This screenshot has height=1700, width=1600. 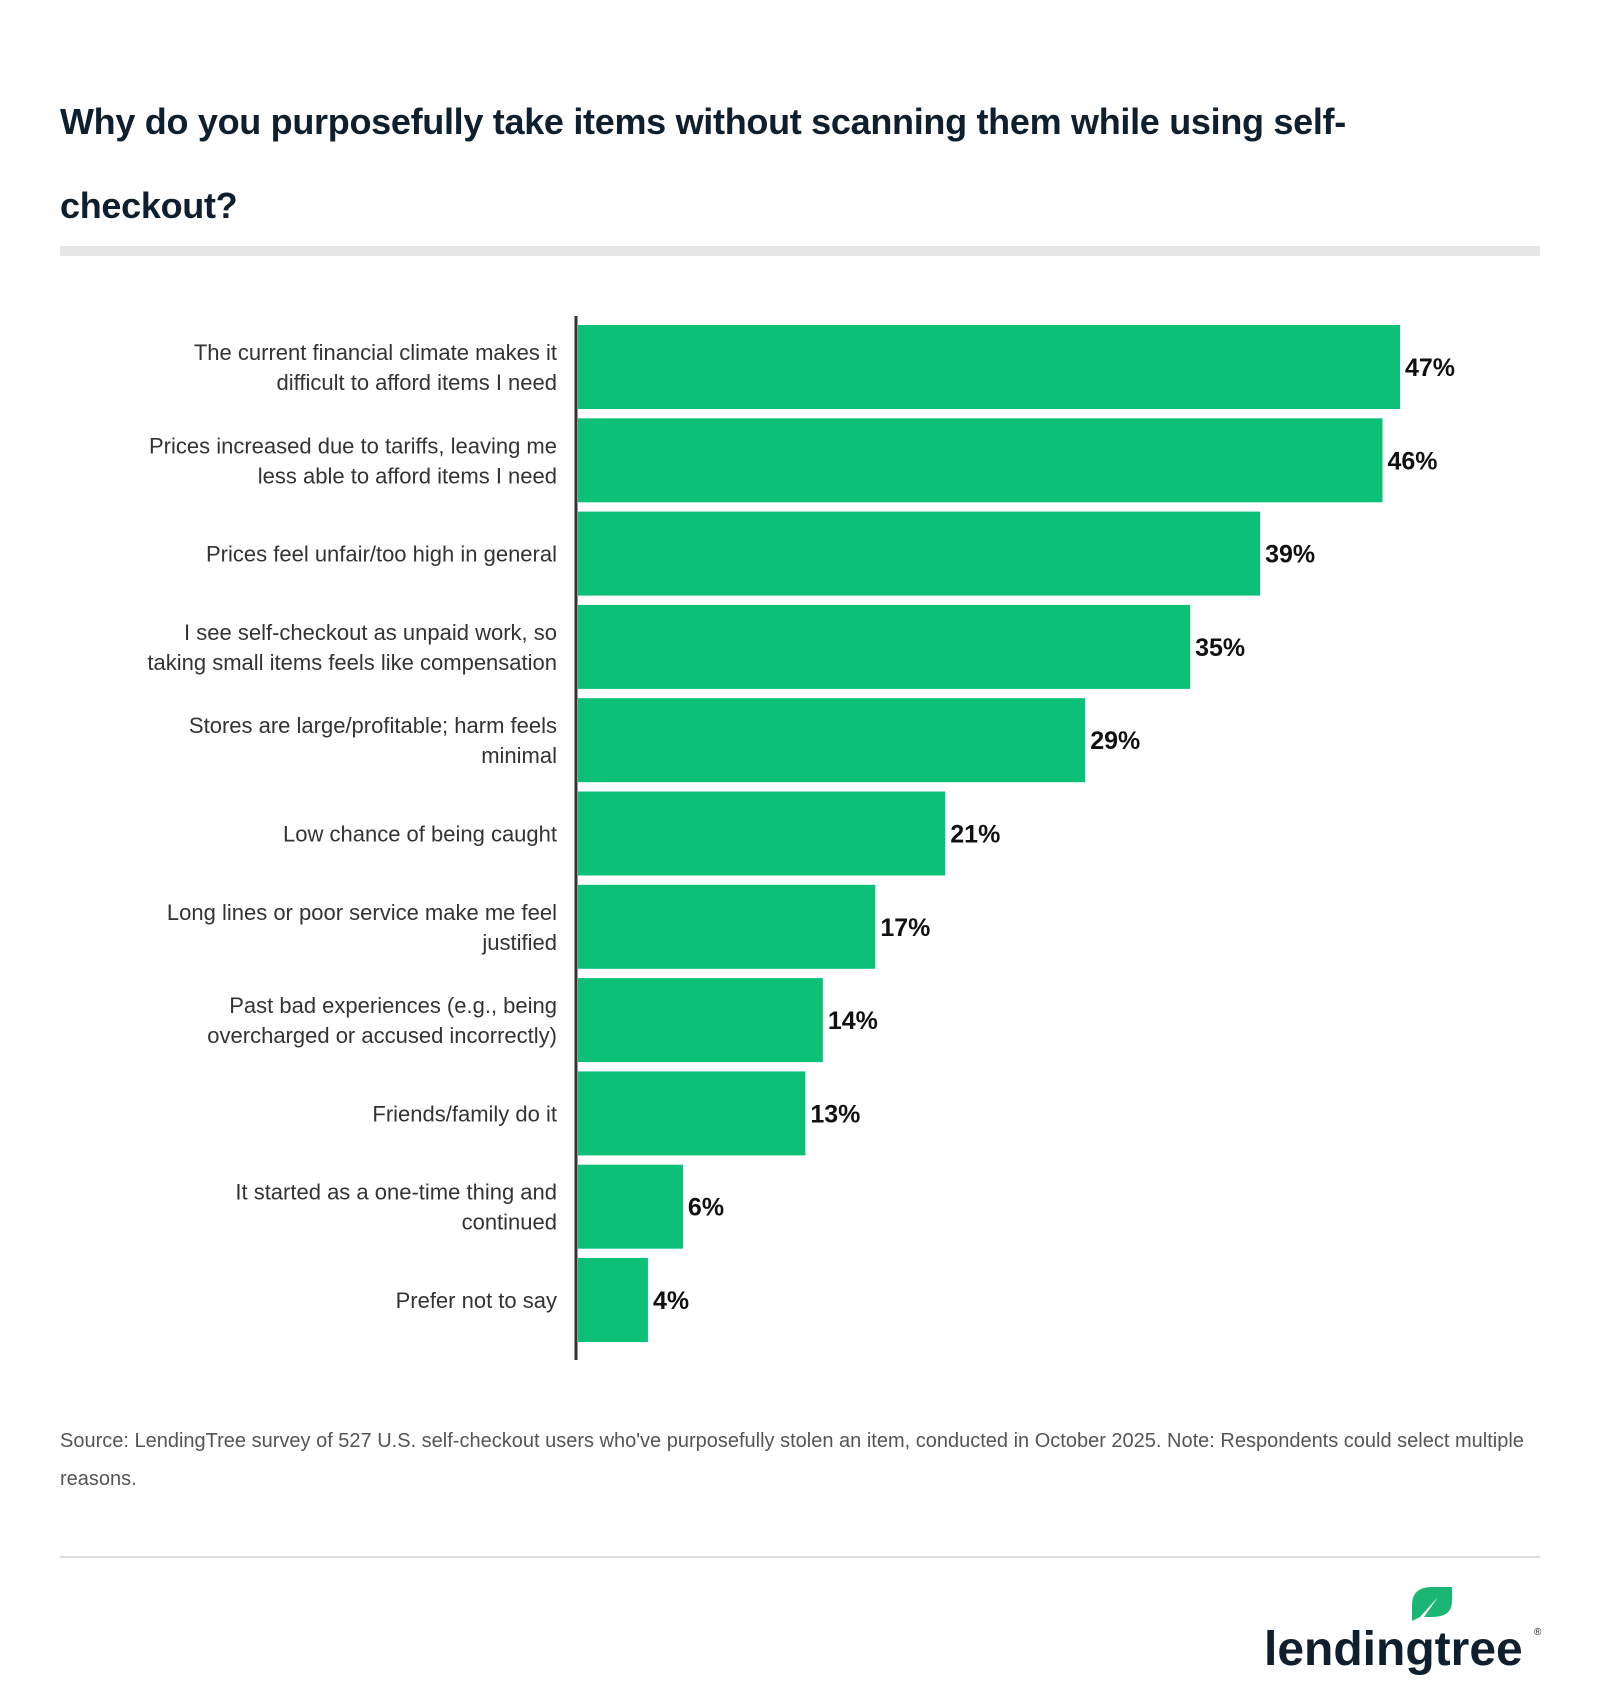 What do you see at coordinates (382, 1035) in the screenshot?
I see `category-label: overcharged or accused incorrectly)` at bounding box center [382, 1035].